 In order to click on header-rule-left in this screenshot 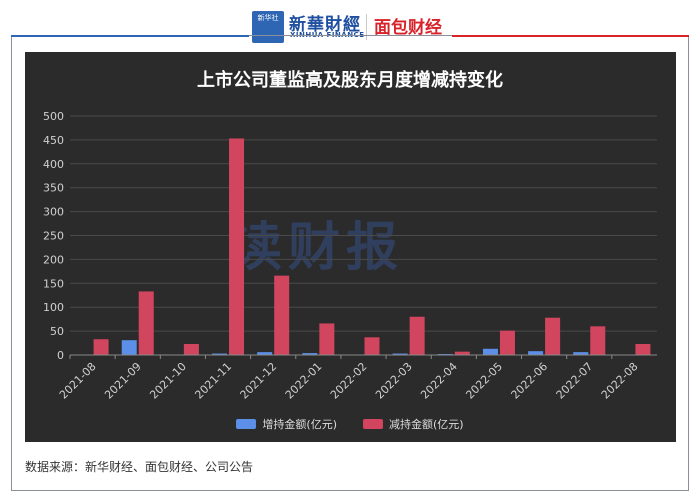, I will do `click(130, 36)`.